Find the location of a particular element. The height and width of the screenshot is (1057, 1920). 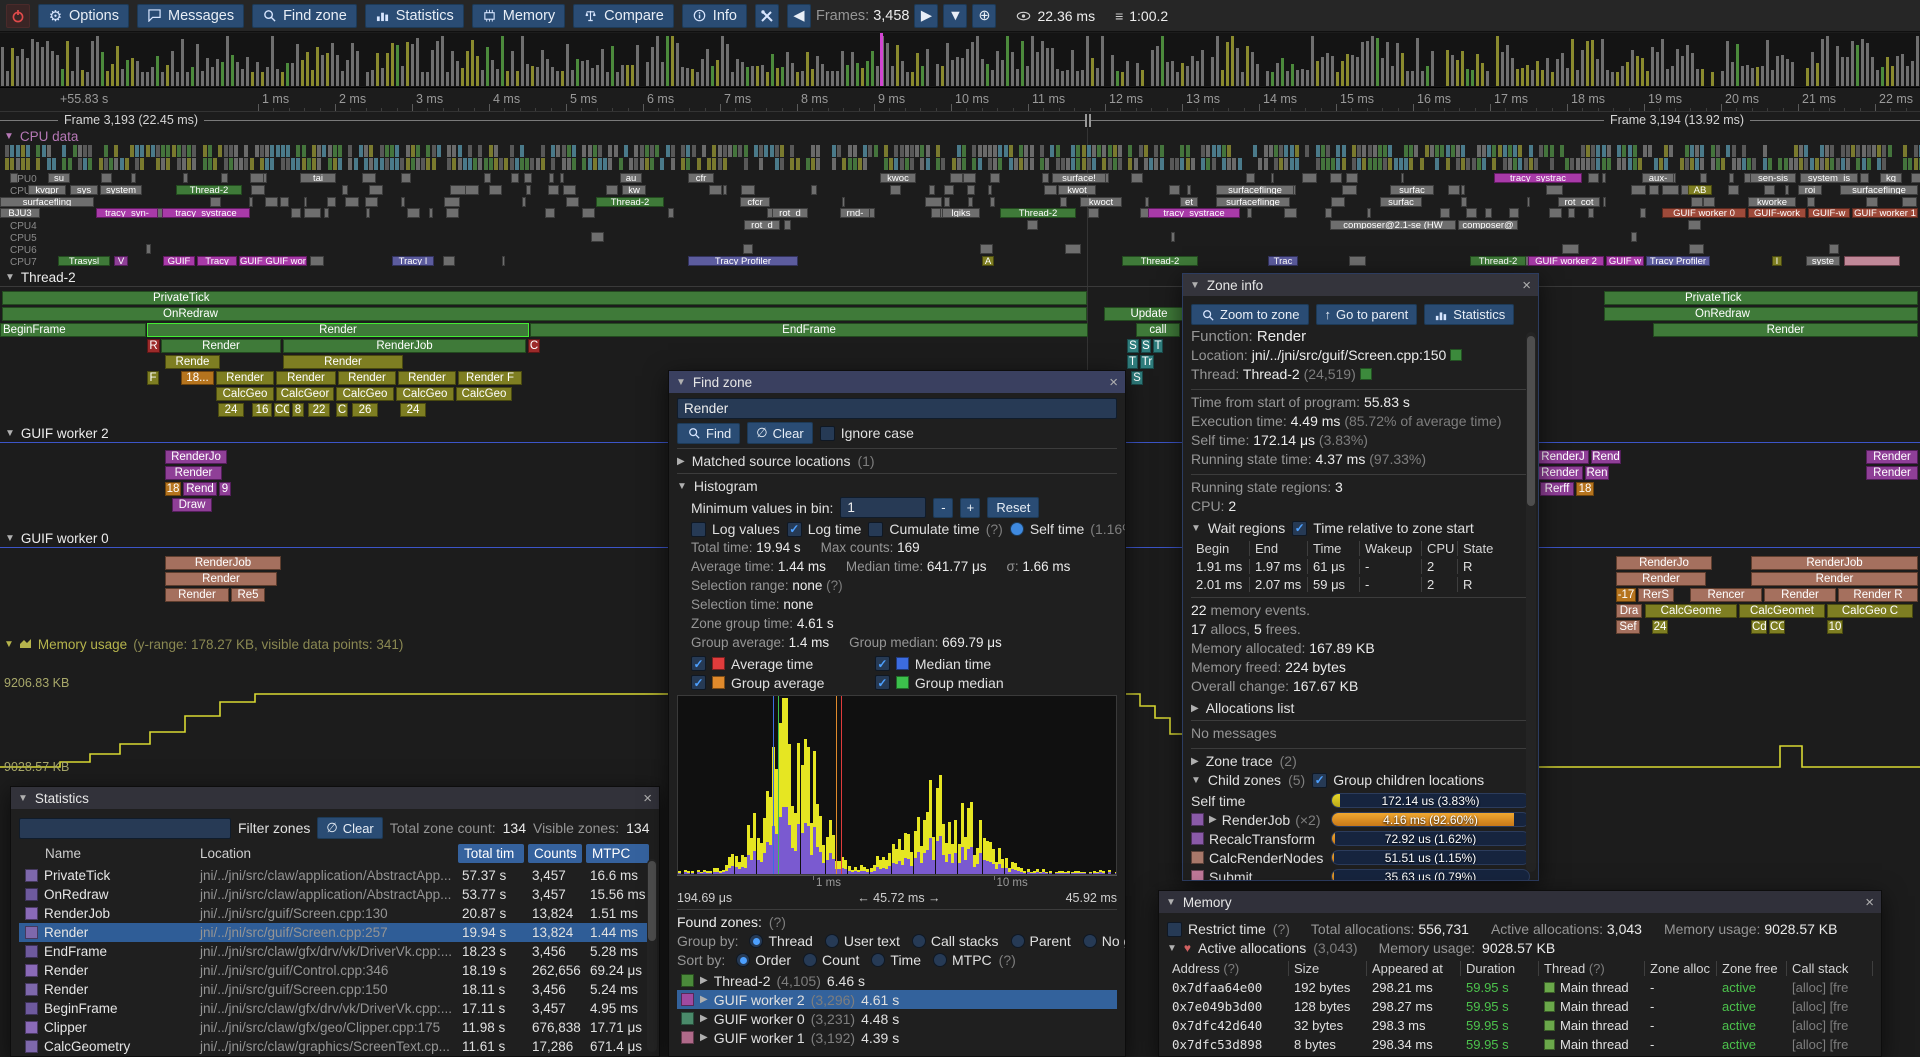

zoom-to-zone-button: Zoom to zone is located at coordinates (1250, 314).